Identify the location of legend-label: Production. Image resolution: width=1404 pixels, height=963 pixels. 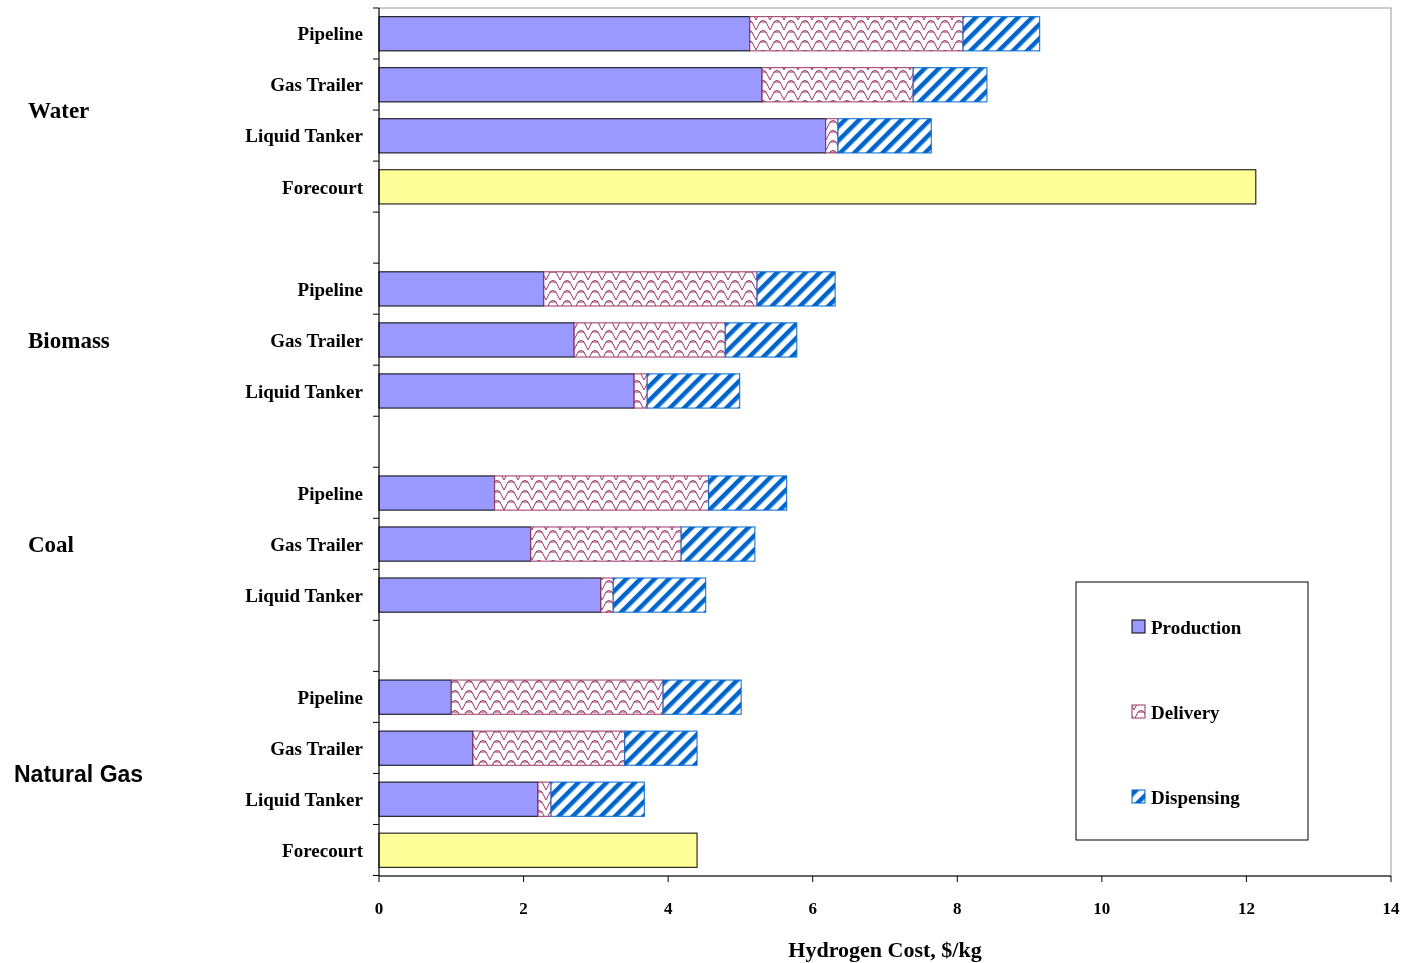
(1196, 627).